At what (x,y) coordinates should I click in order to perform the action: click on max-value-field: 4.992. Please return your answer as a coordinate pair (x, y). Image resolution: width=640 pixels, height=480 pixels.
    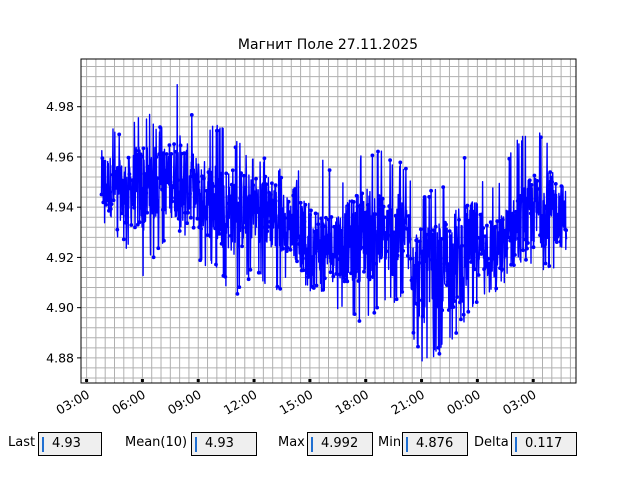
    Looking at the image, I should click on (340, 444).